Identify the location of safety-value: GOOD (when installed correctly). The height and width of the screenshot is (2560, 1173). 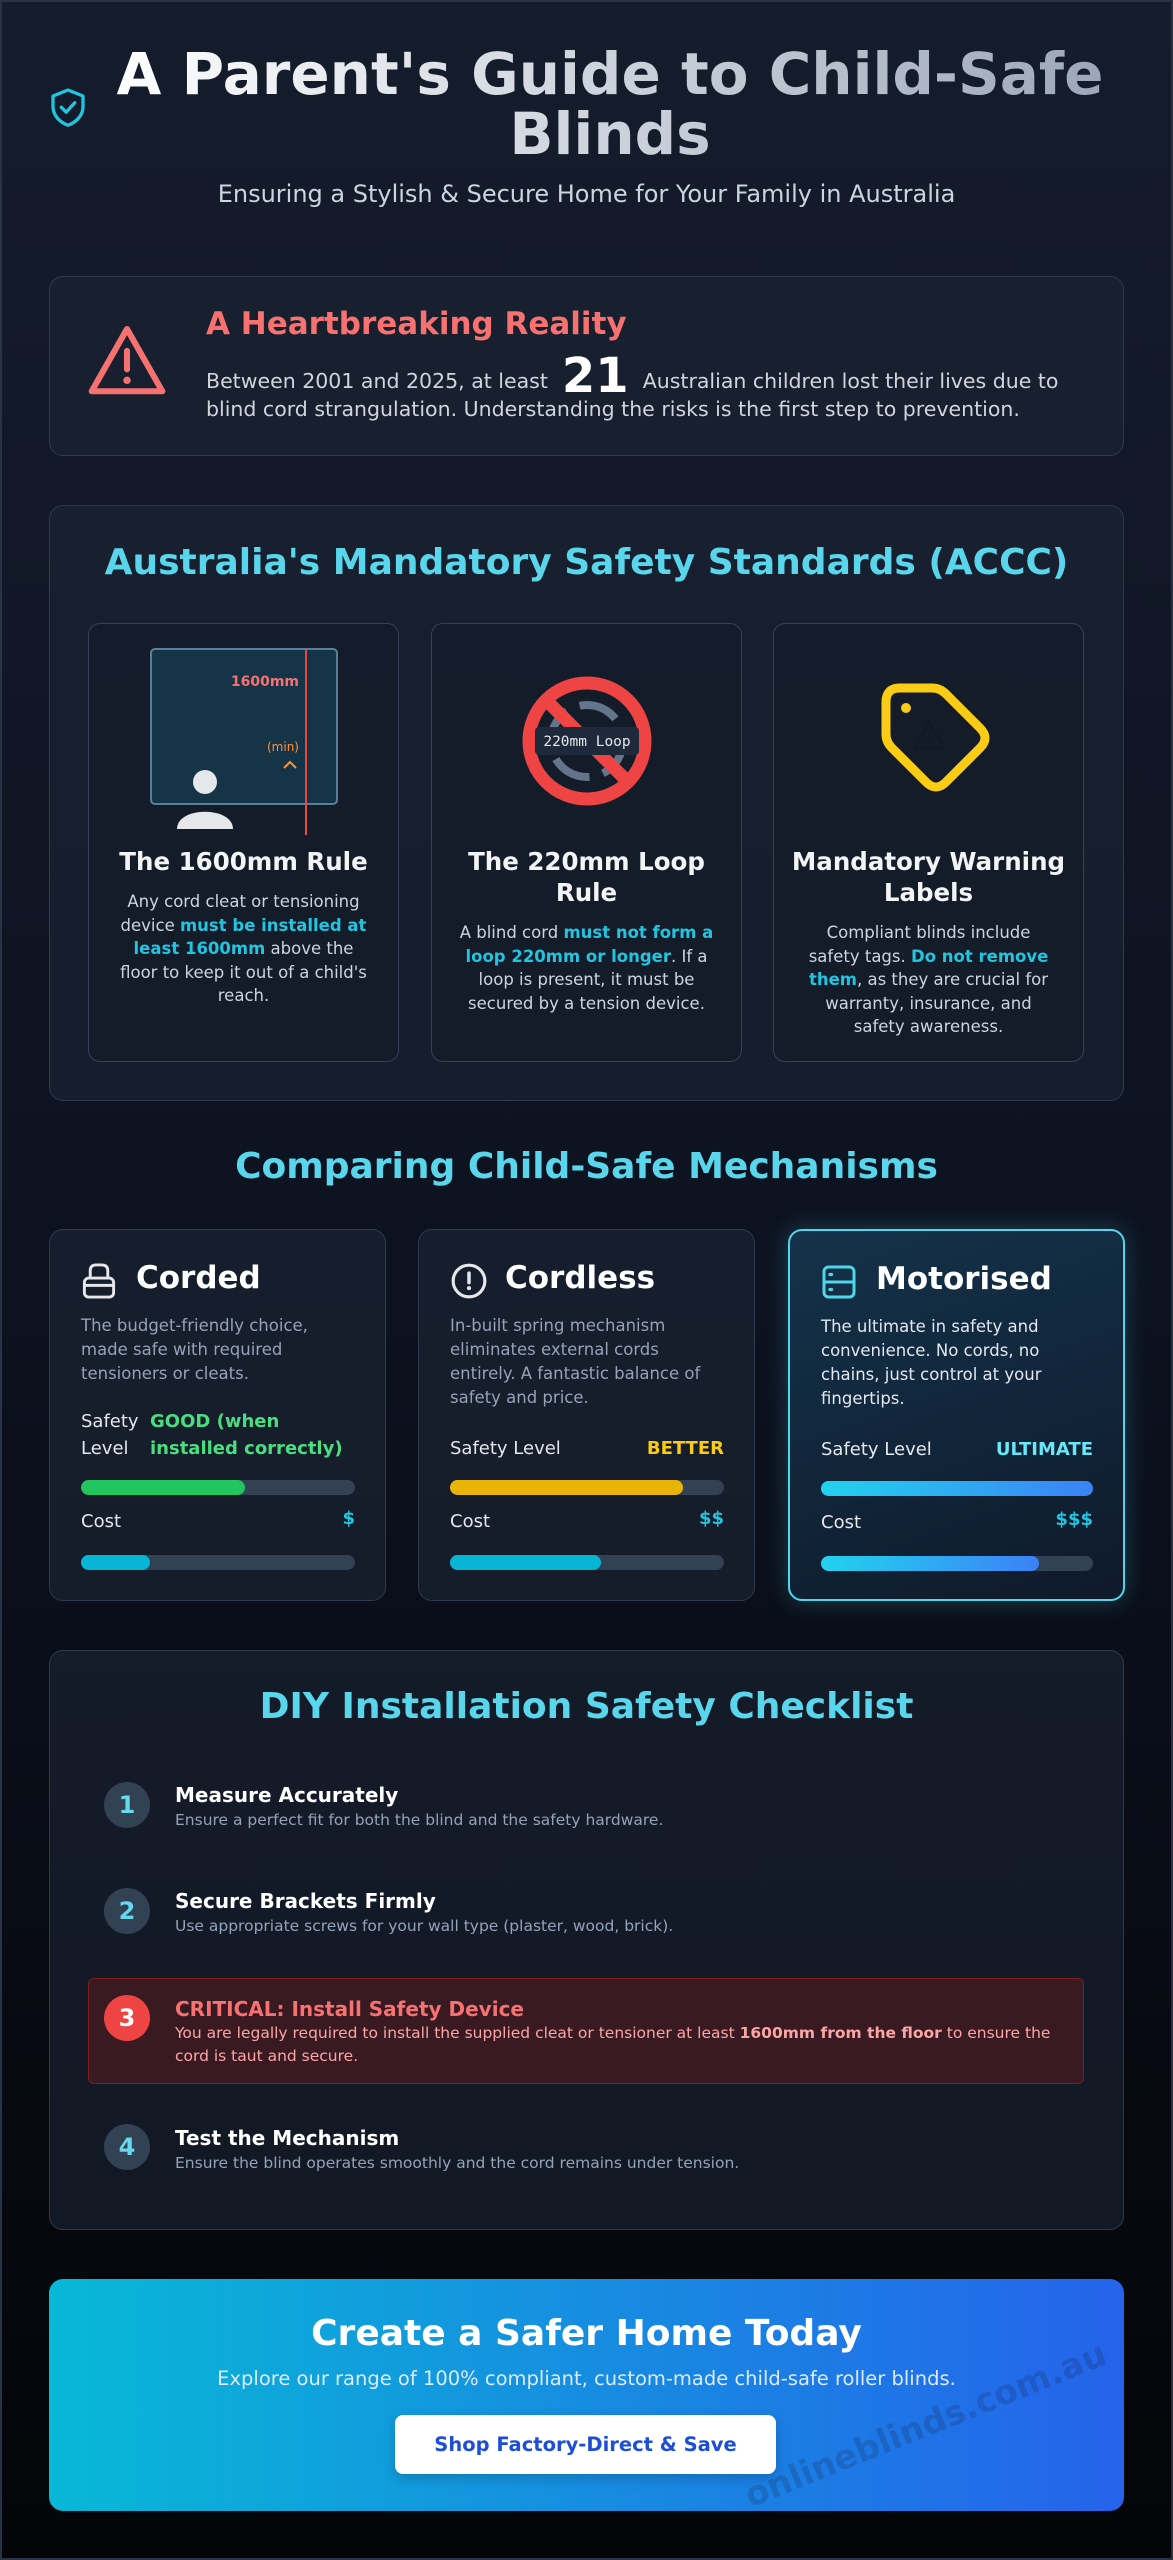
(246, 1435).